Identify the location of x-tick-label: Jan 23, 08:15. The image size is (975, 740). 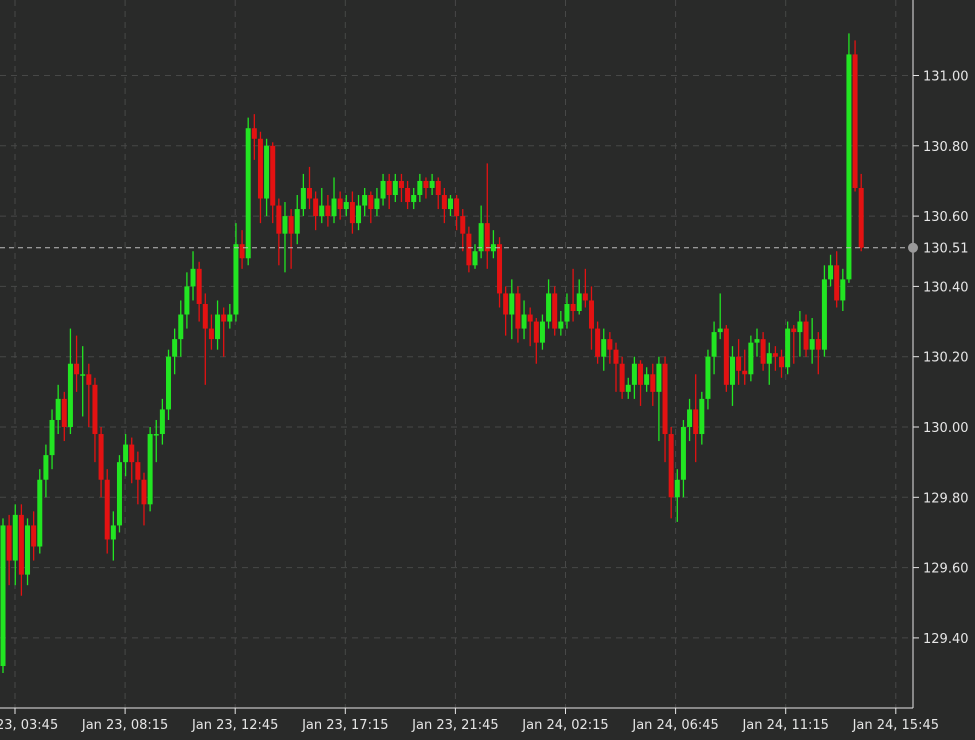
(124, 725).